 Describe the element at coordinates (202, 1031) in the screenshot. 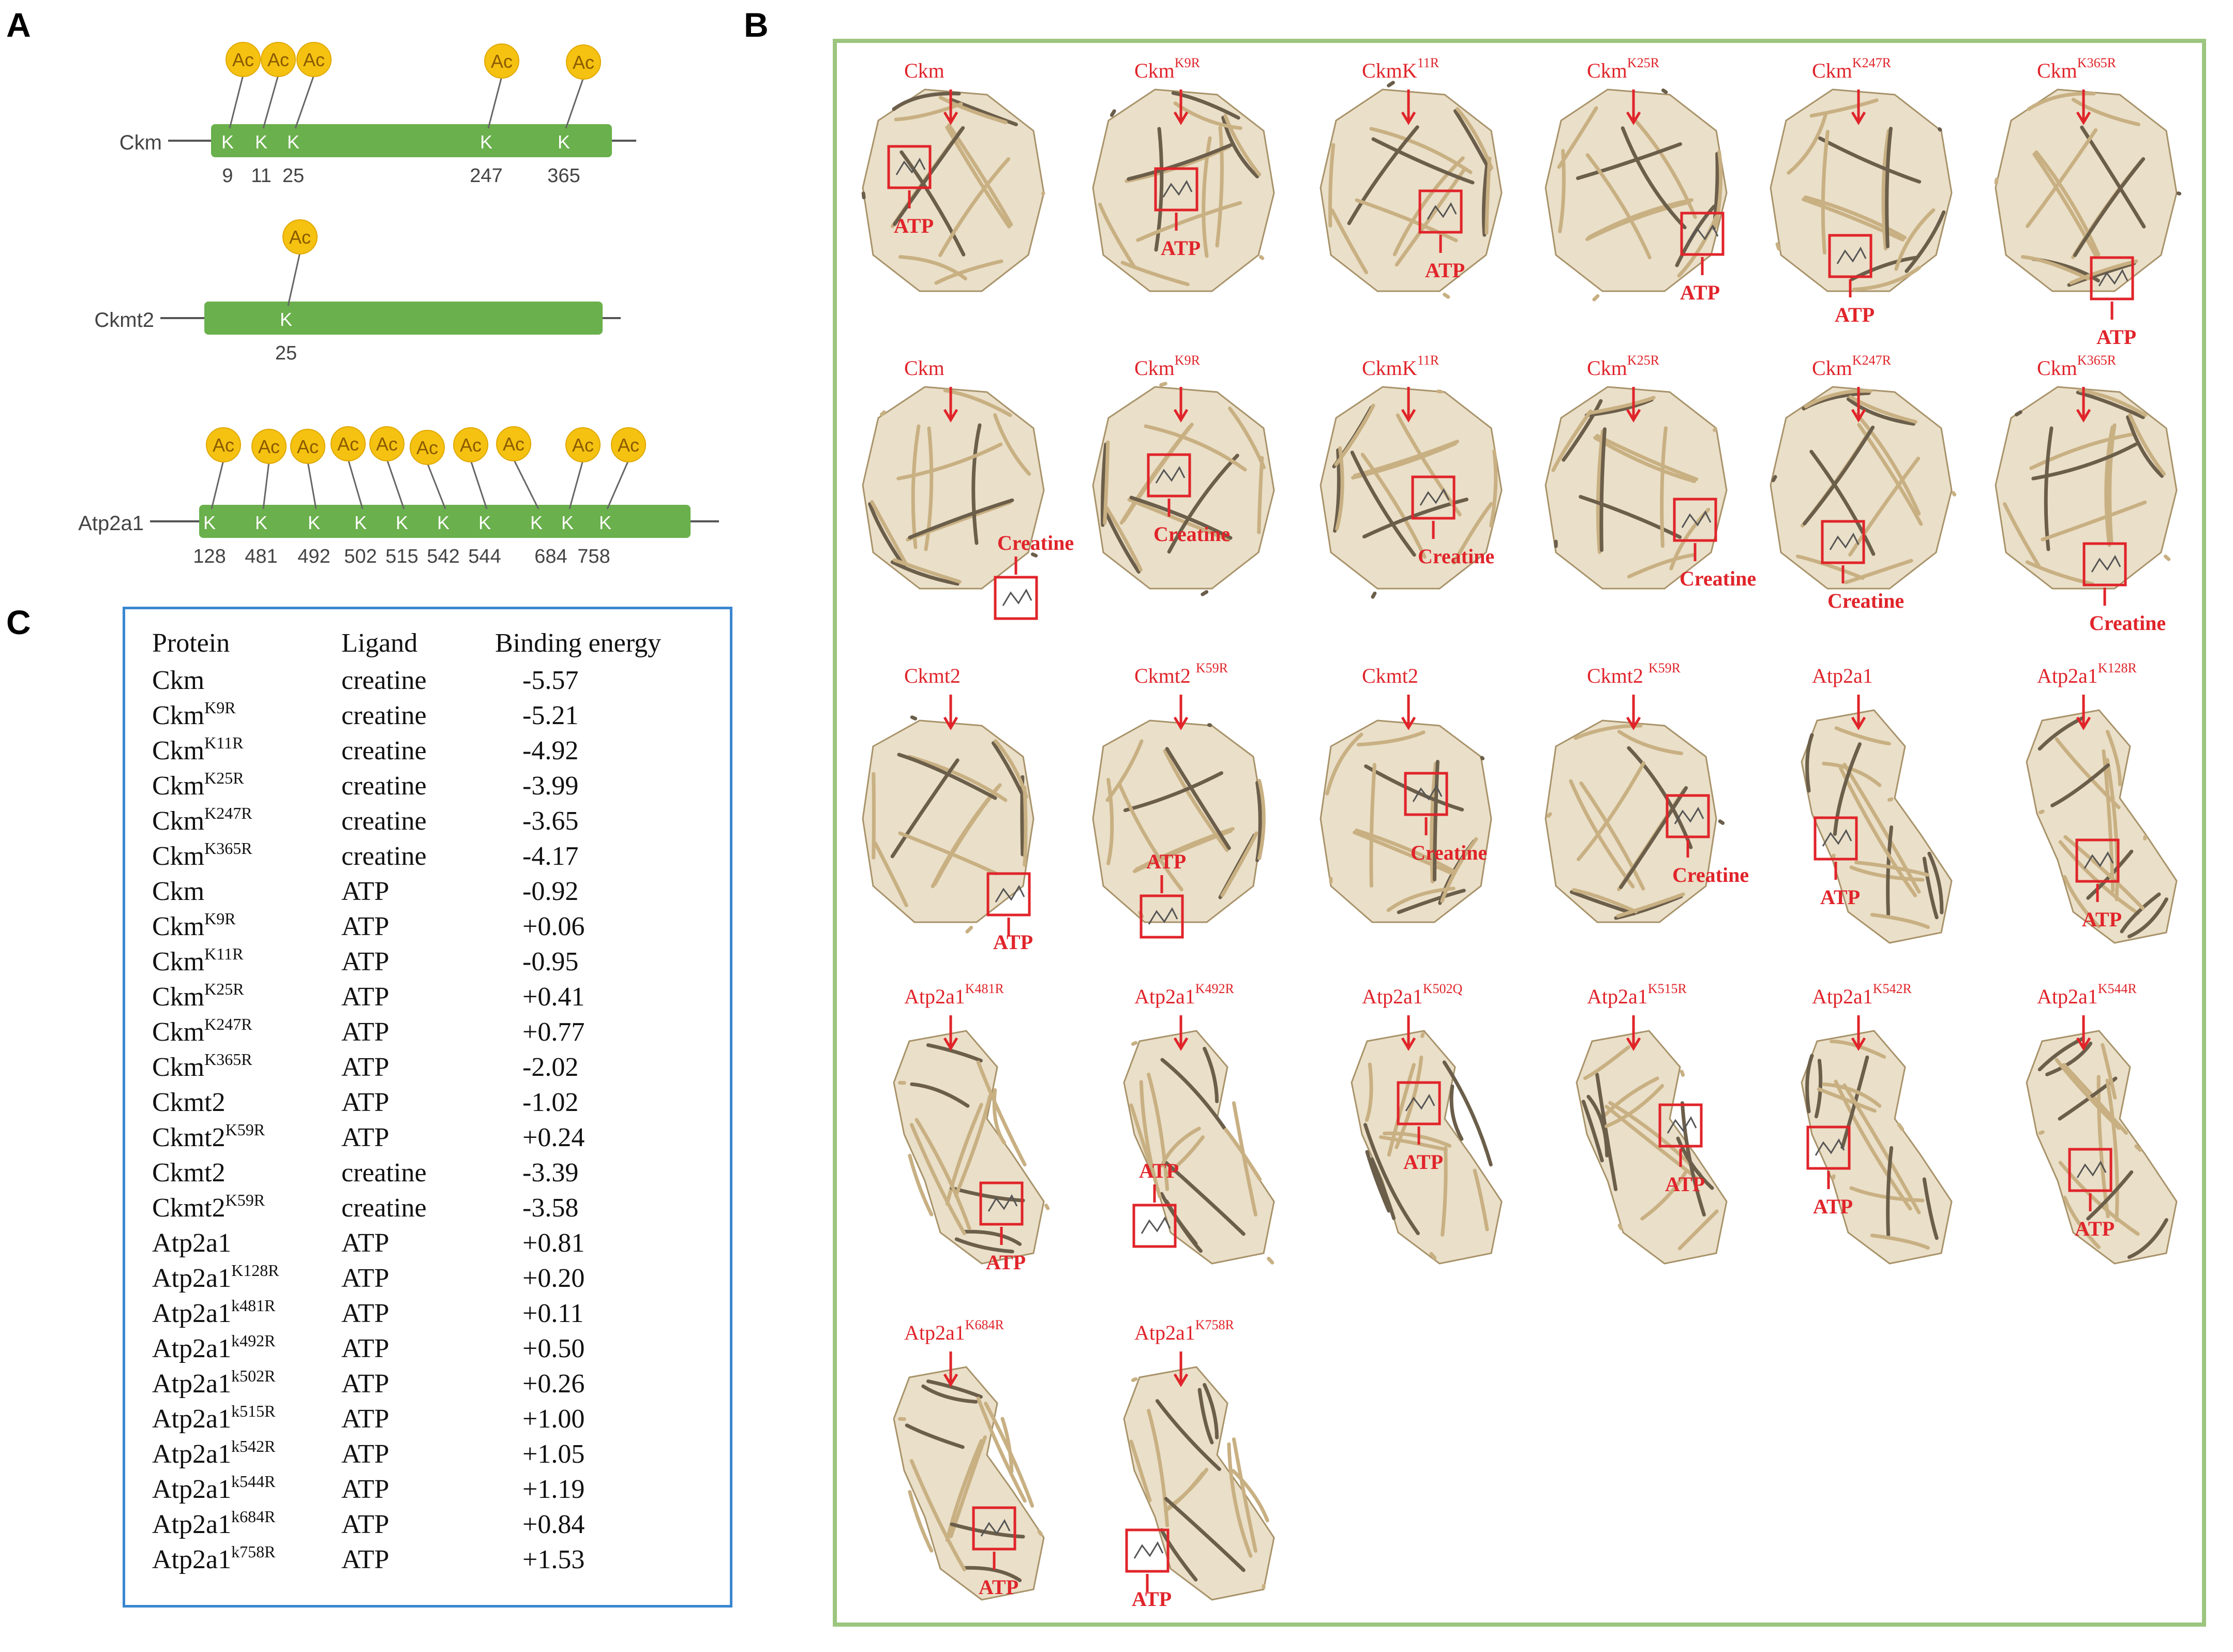

I see `protein-cell: CkmK247R` at that location.